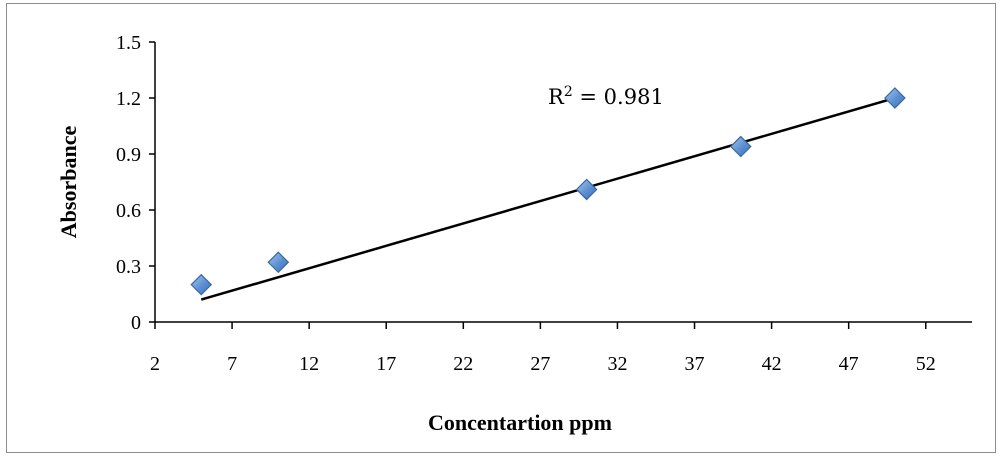 This screenshot has height=457, width=1003. Describe the element at coordinates (543, 348) in the screenshot. I see `x-ticks: 2 7 12 17 22 27 32 37 42 47 52` at that location.